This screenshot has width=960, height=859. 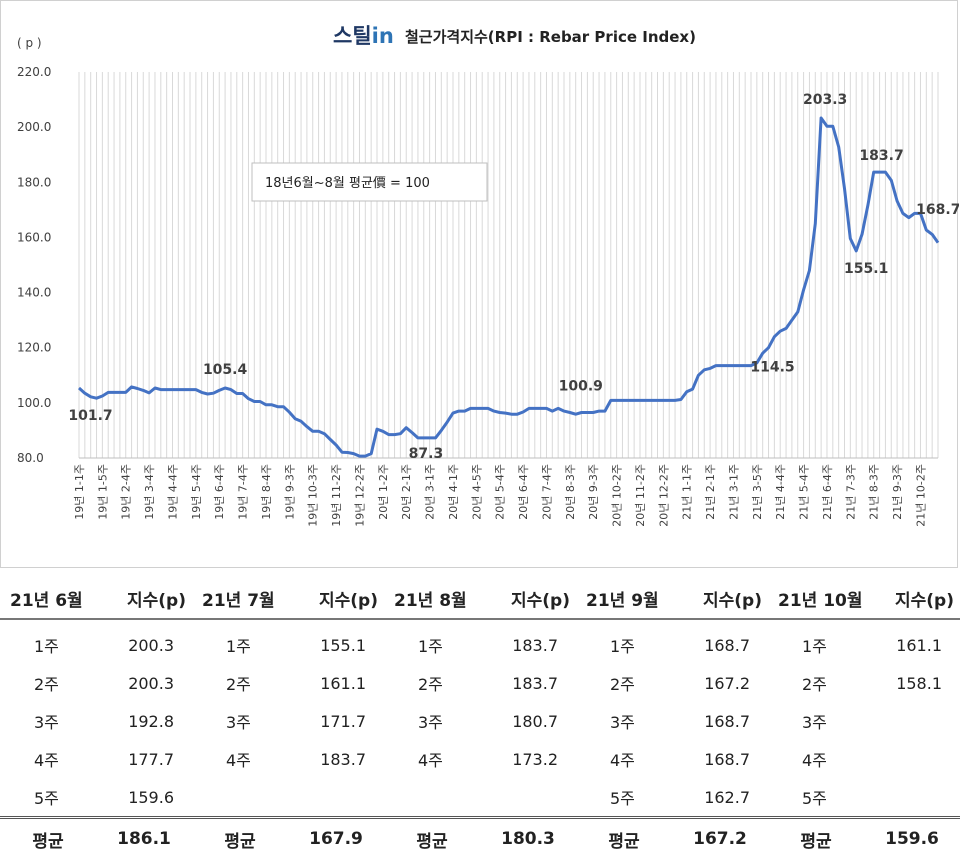 What do you see at coordinates (733, 492) in the screenshot?
I see `x-tick-label: 21년 3-1주` at bounding box center [733, 492].